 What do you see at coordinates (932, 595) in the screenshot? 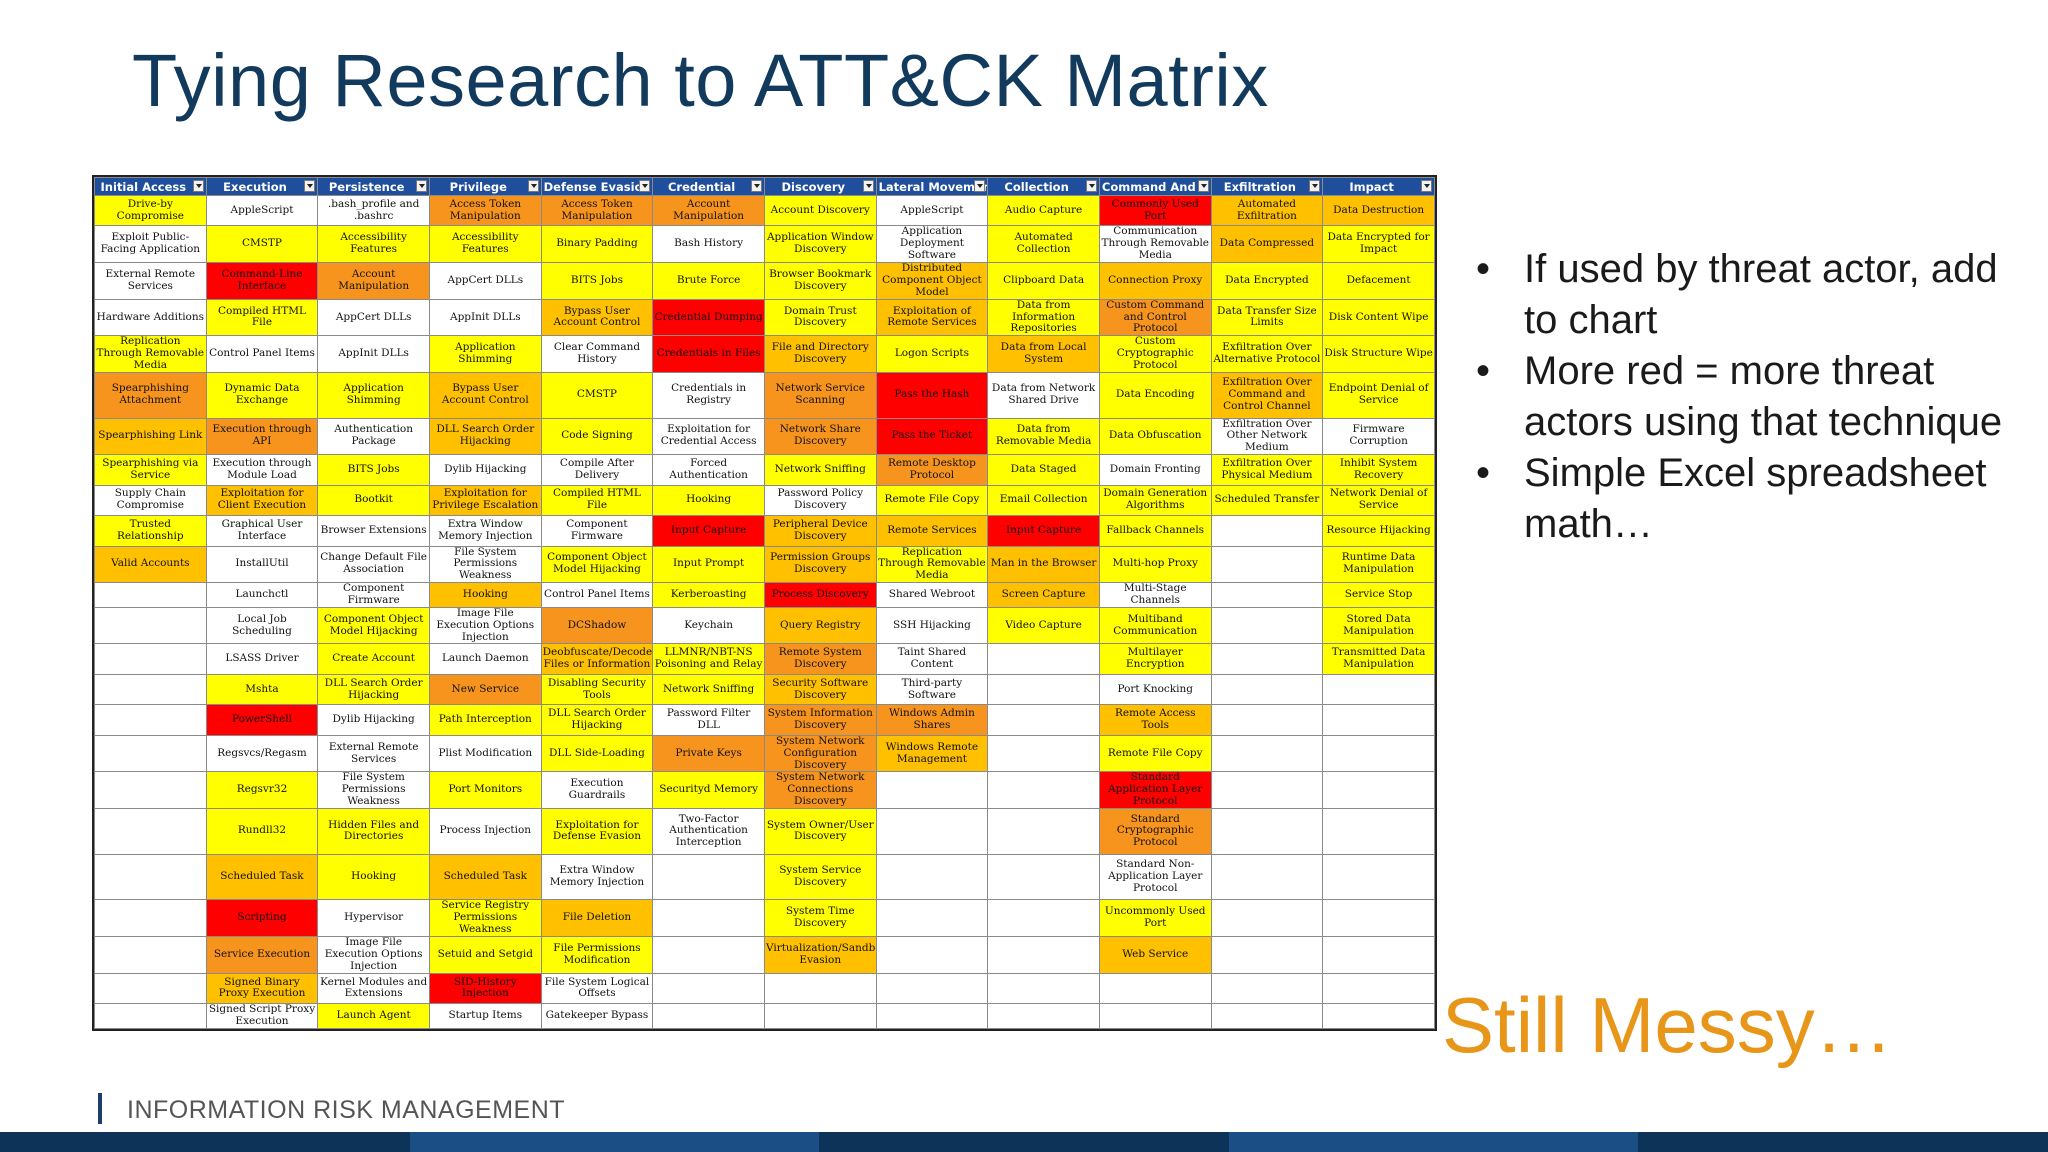
I see `technique-cell: Shared Webroot` at bounding box center [932, 595].